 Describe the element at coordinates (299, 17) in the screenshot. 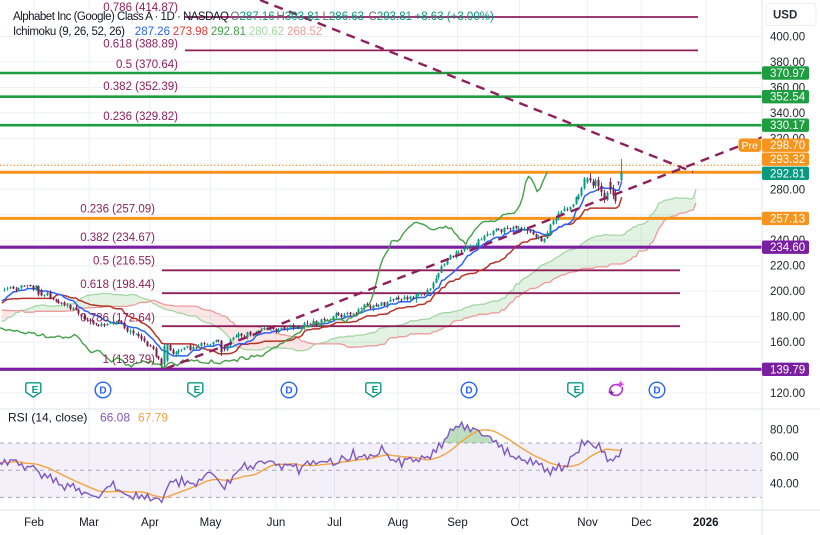

I see `svg-text: H303.81` at that location.